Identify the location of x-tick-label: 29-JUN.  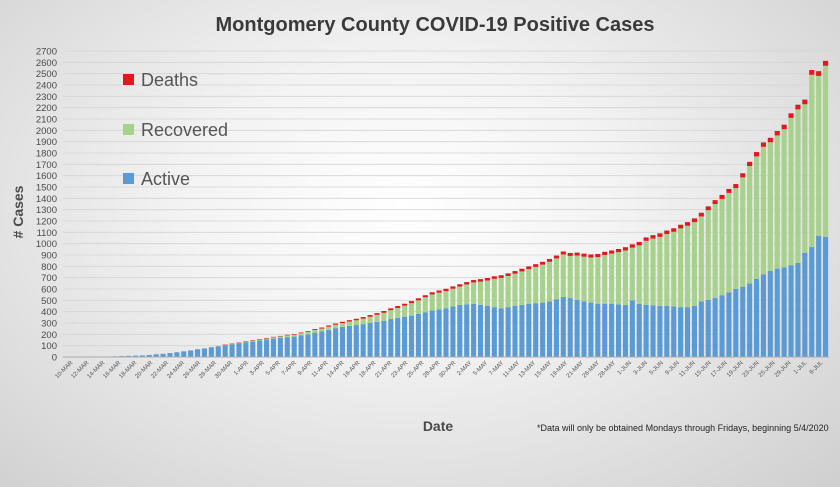
(783, 369).